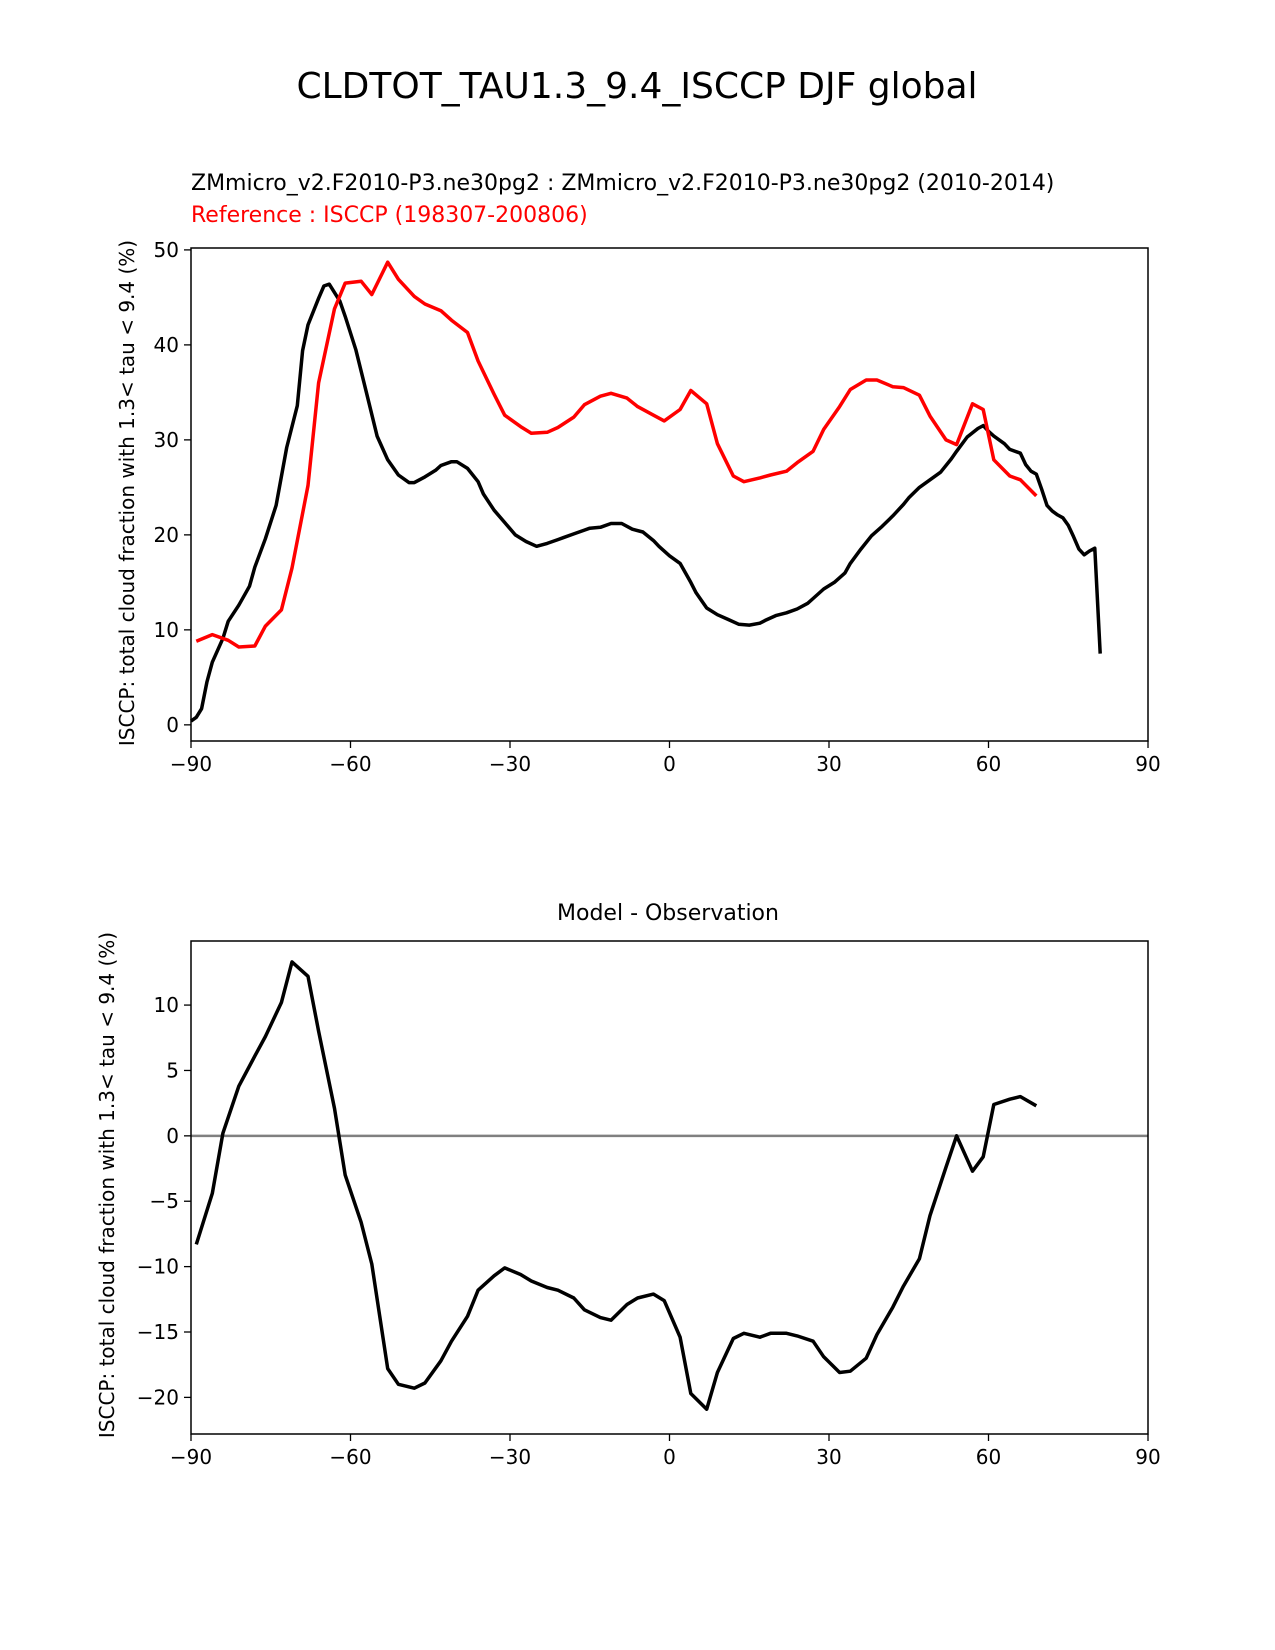  What do you see at coordinates (828, 764) in the screenshot?
I see `top-chart-x-tick-label: 30` at bounding box center [828, 764].